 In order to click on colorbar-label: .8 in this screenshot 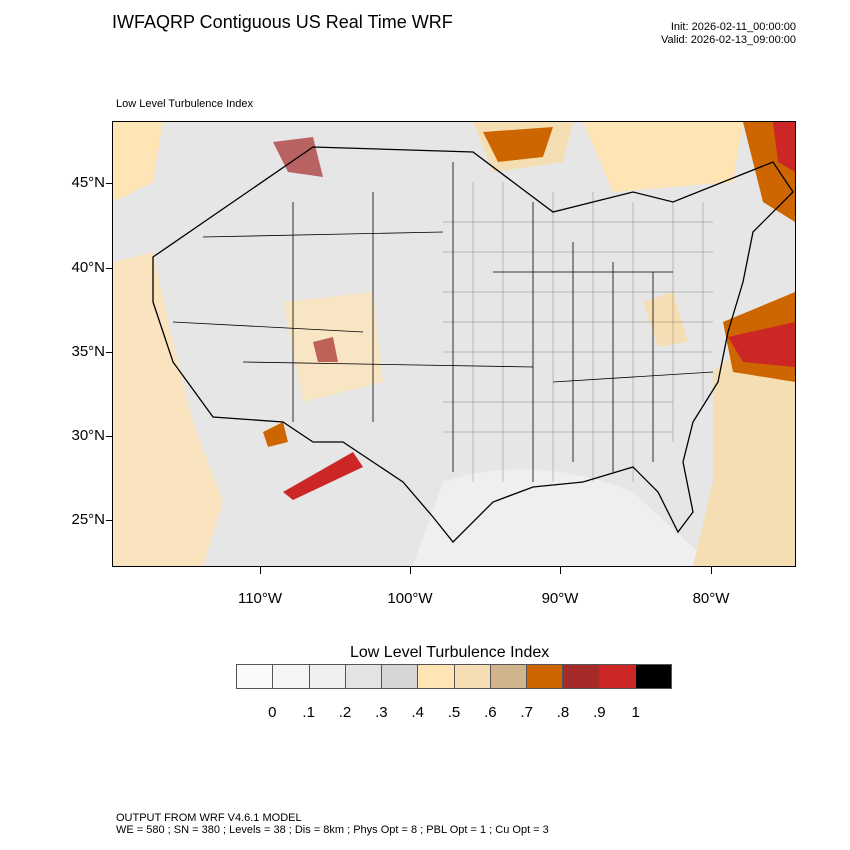, I will do `click(563, 712)`.